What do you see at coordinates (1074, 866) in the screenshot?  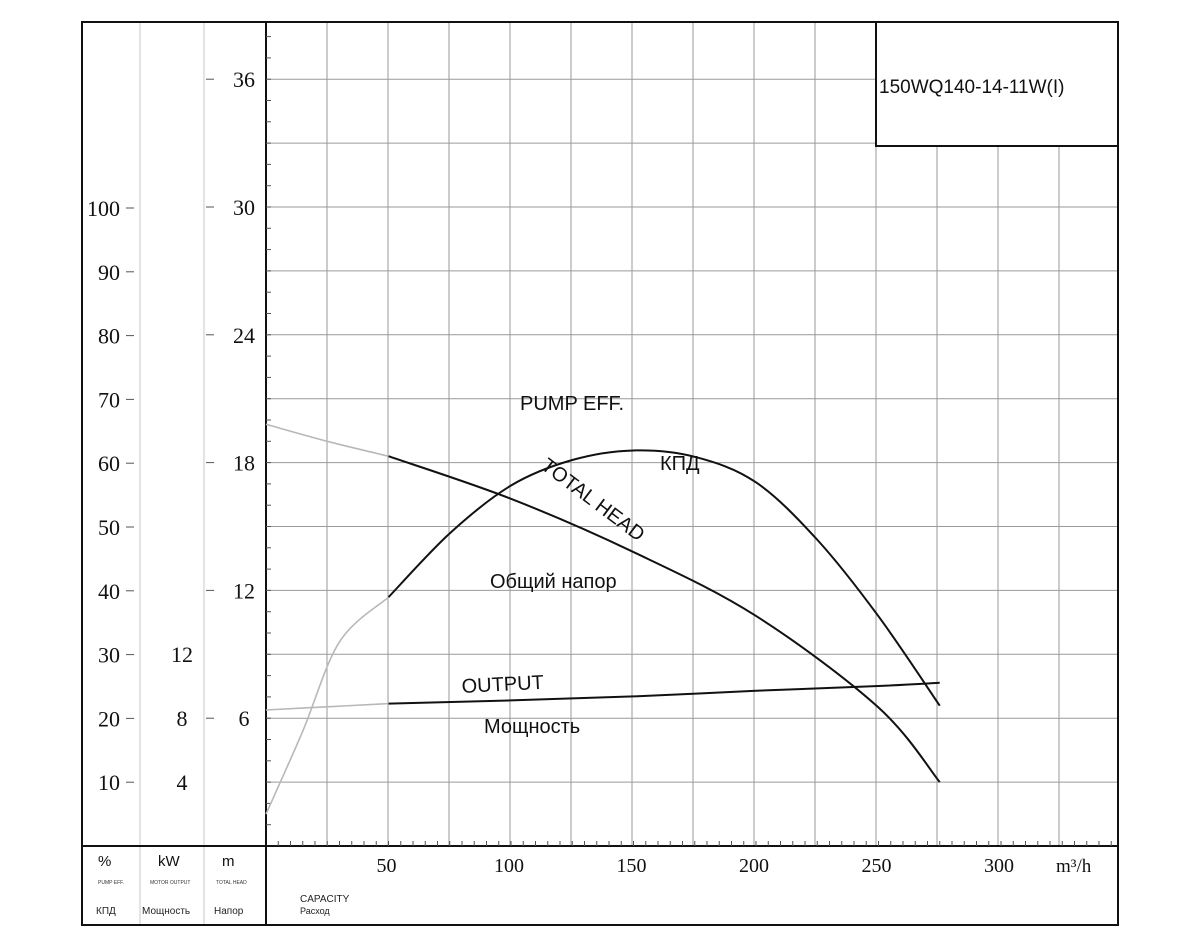 I see `x-unit-label: m³/h` at bounding box center [1074, 866].